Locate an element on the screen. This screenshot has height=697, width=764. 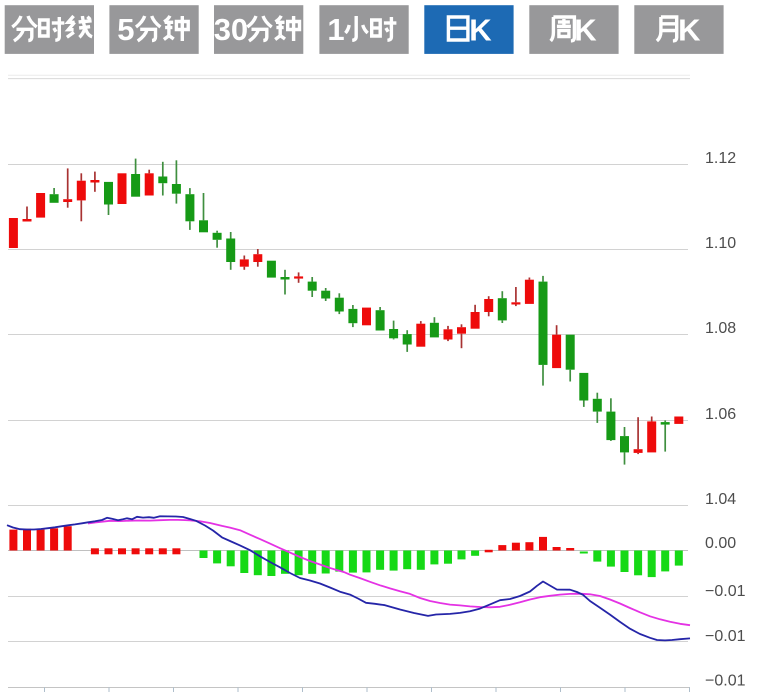
svg-text: 1.04 is located at coordinates (720, 499).